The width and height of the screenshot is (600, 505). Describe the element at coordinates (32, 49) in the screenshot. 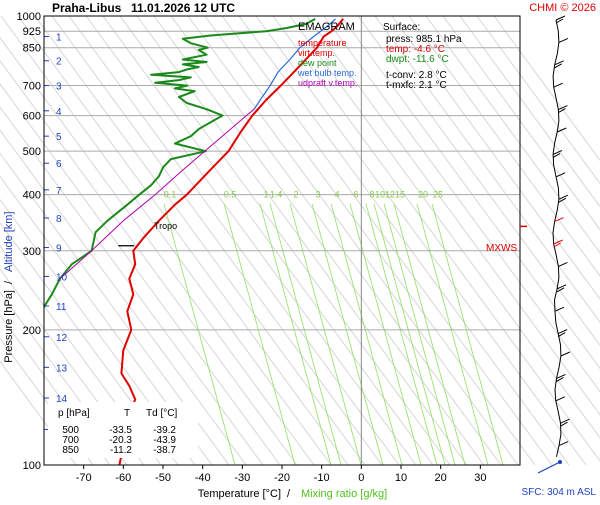

I see `pressure-tick-label: 850` at that location.